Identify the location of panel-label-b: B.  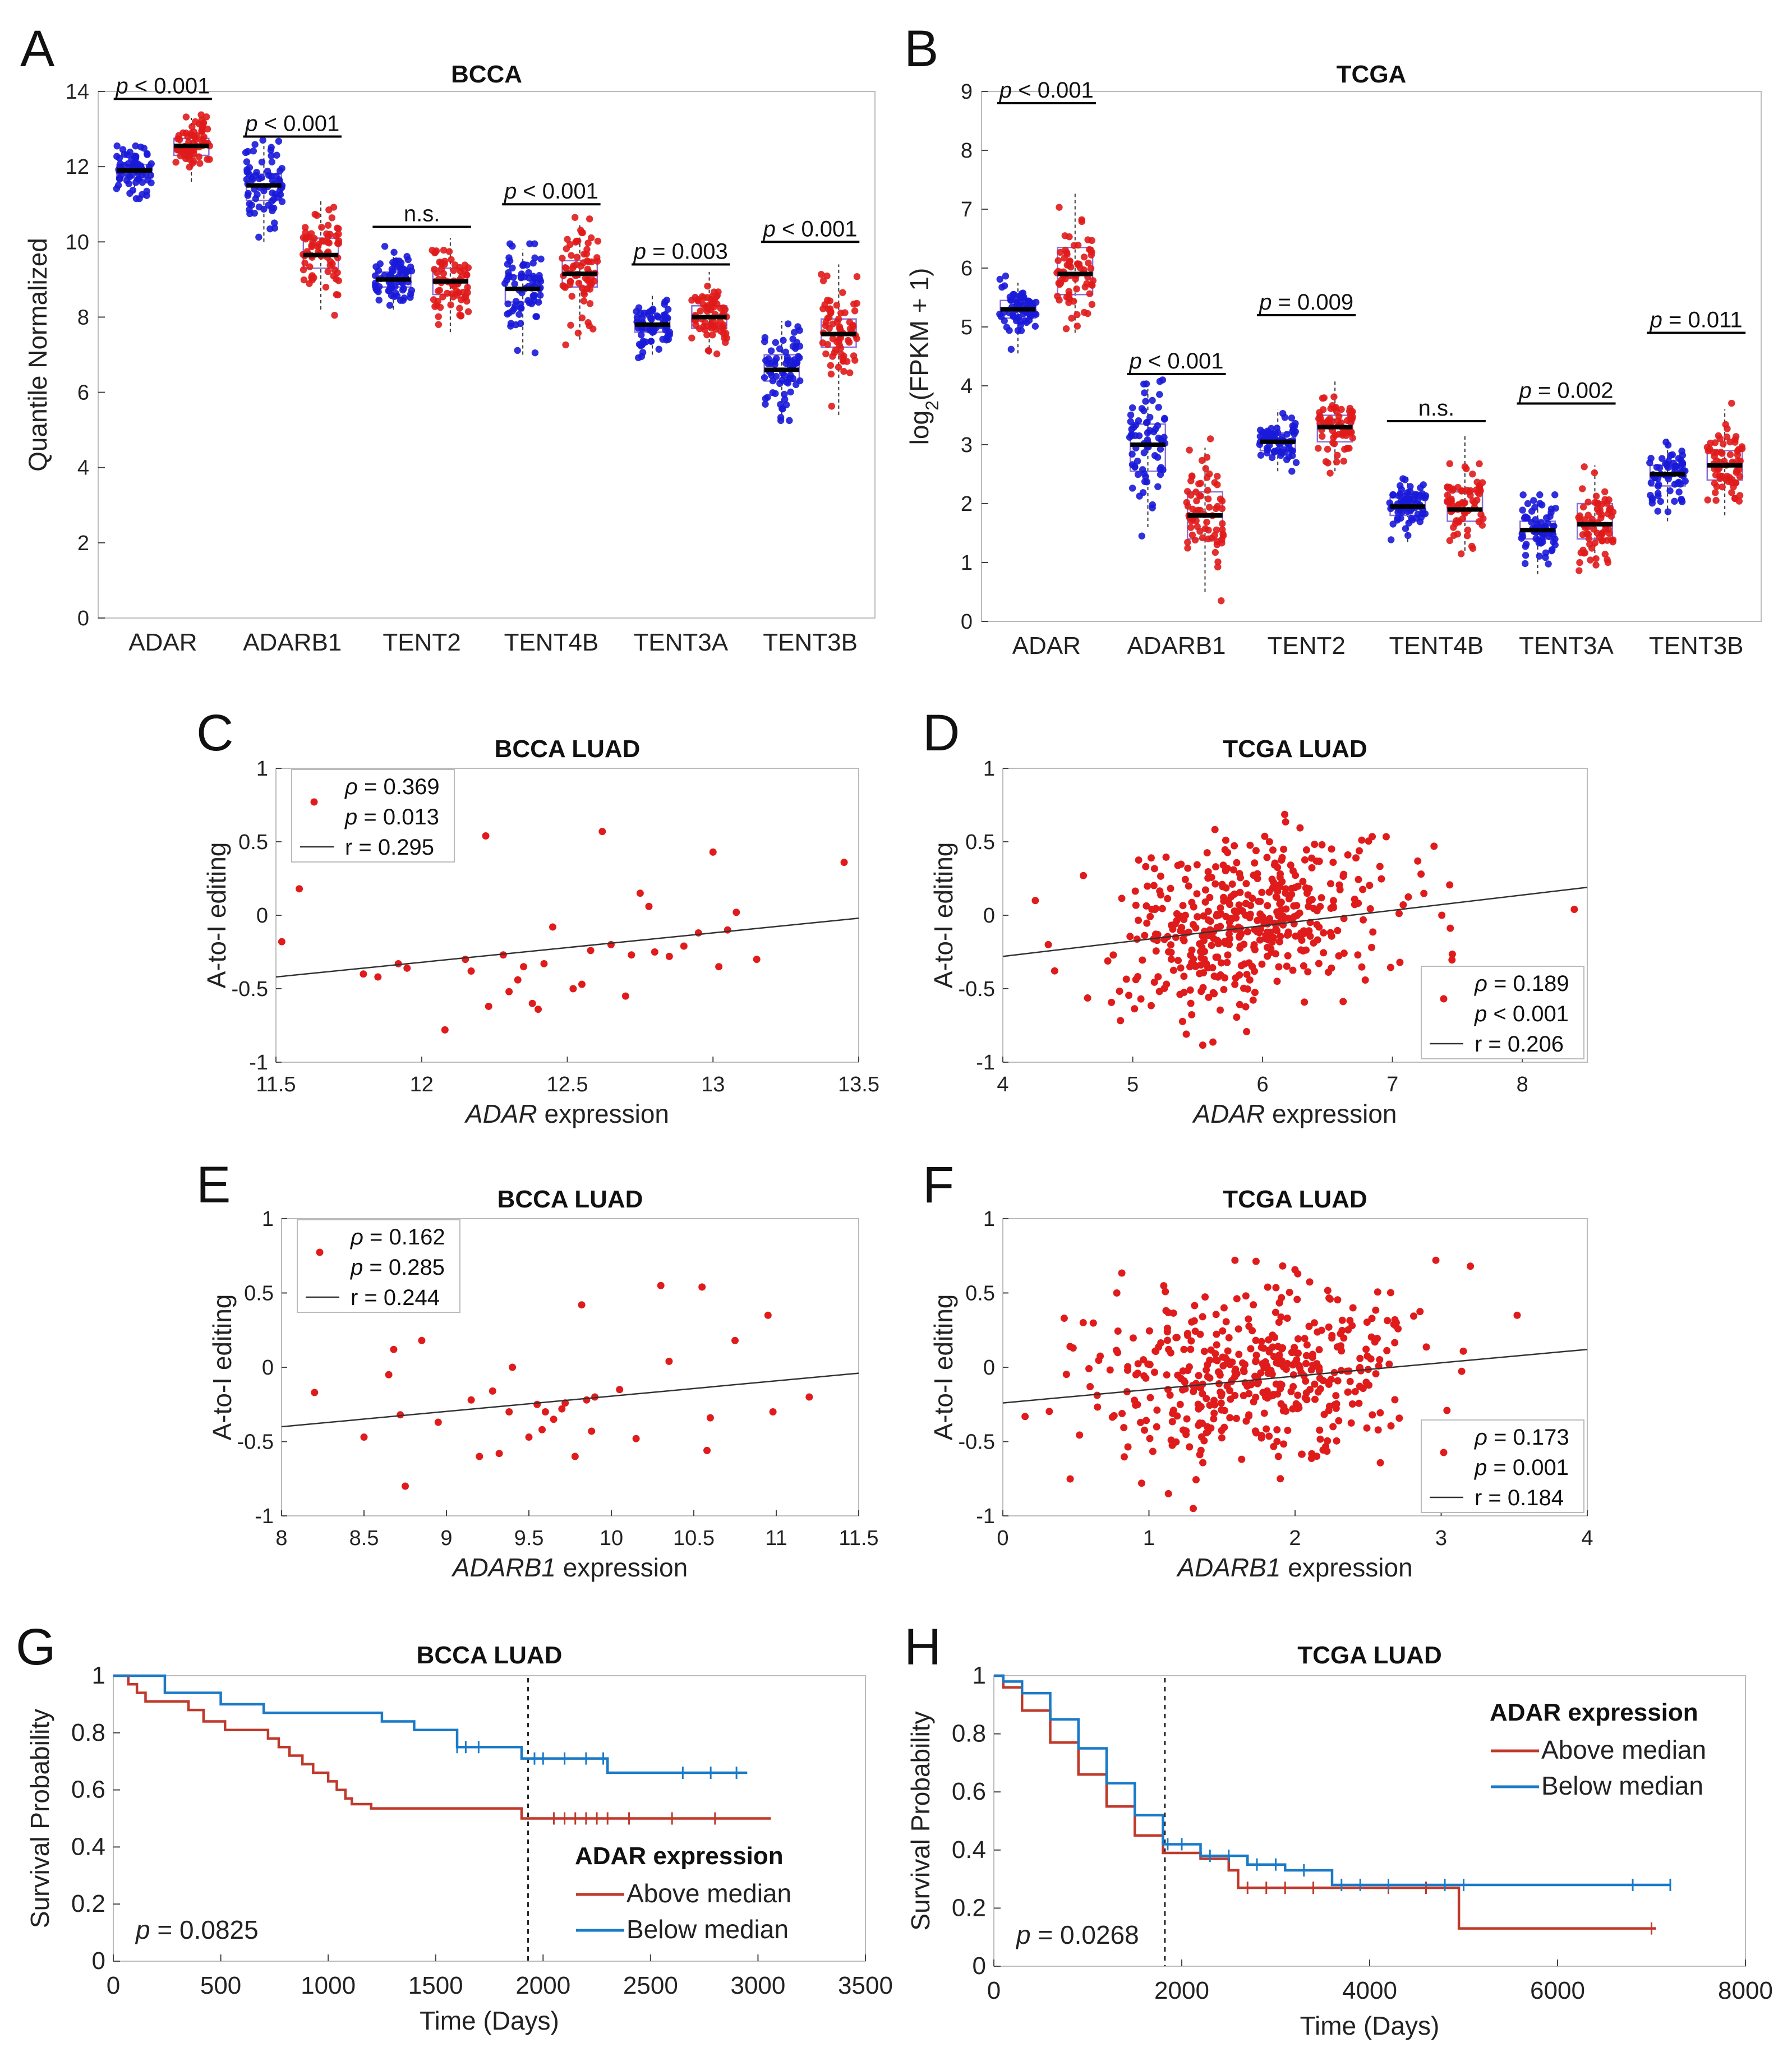
(921, 48).